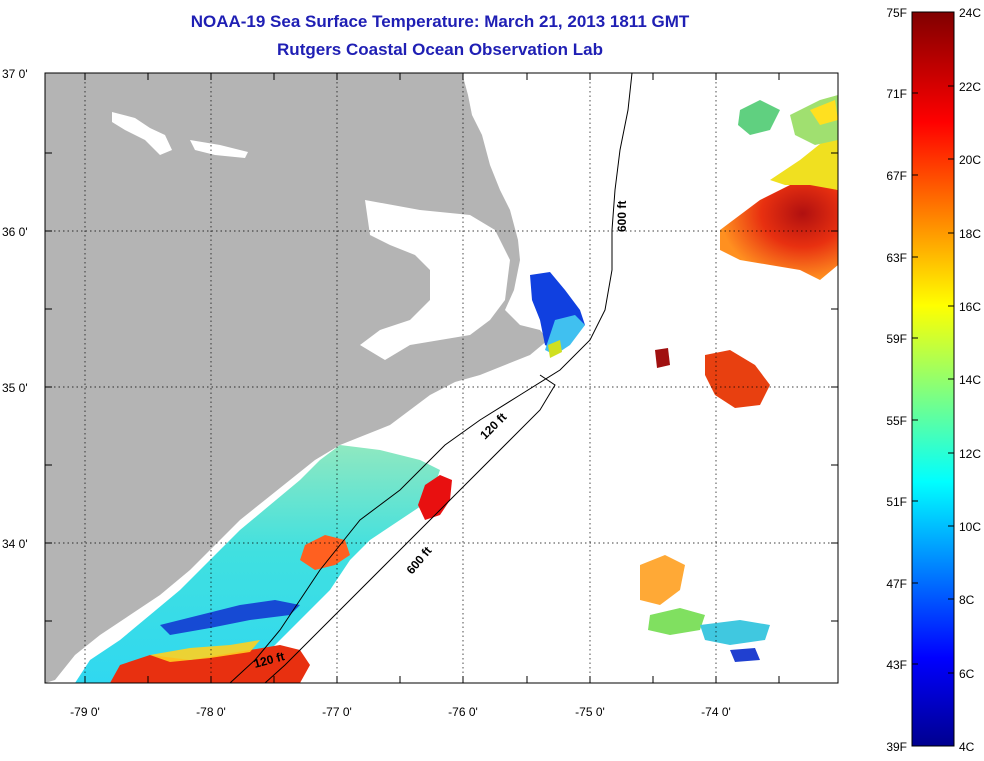 The image size is (984, 761). I want to click on colorbar-f-label: 71F, so click(896, 94).